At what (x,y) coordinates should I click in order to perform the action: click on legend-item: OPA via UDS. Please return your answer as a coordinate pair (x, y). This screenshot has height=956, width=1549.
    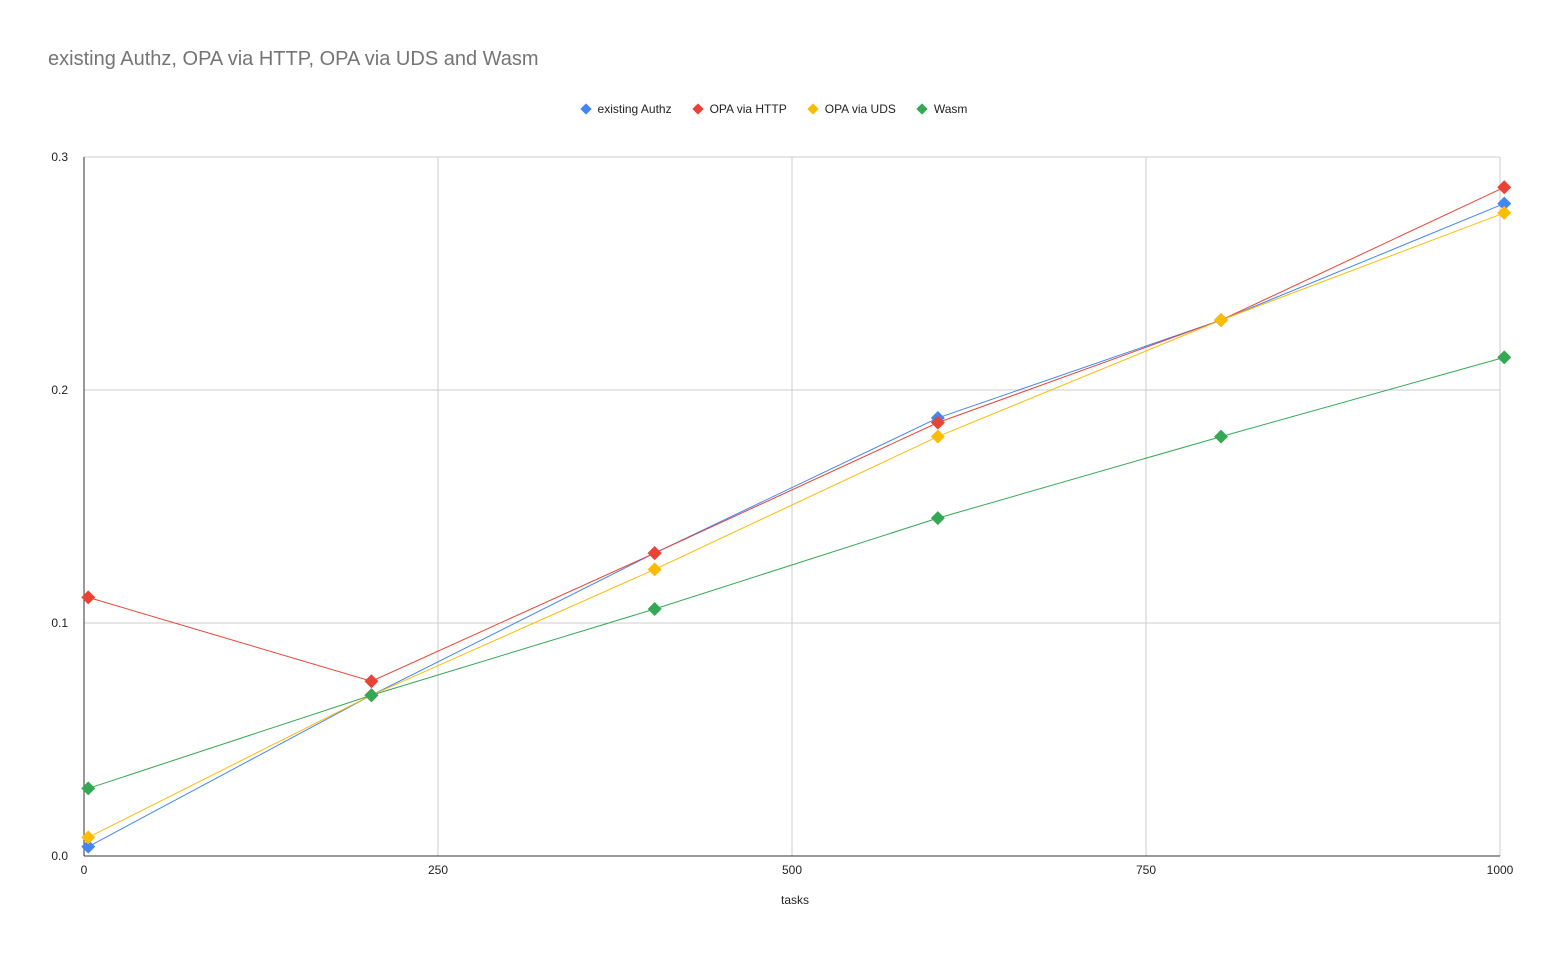
    Looking at the image, I should click on (851, 109).